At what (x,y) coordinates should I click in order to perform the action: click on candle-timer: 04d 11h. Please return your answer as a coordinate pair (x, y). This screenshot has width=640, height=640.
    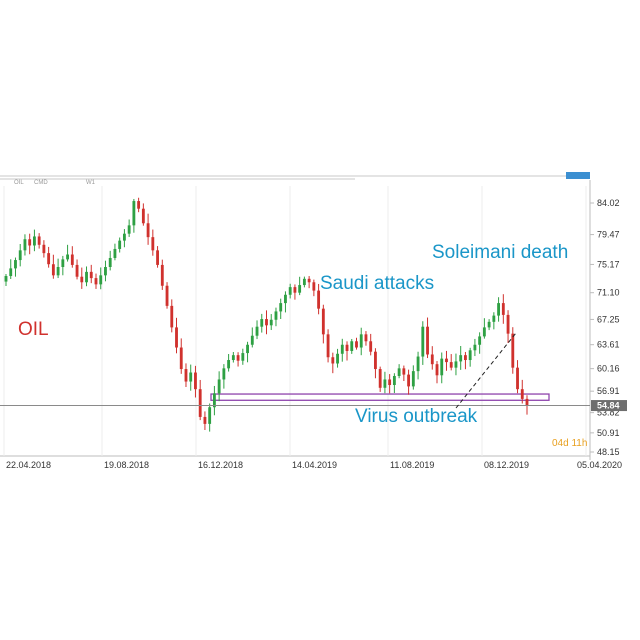
    Looking at the image, I should click on (569, 443).